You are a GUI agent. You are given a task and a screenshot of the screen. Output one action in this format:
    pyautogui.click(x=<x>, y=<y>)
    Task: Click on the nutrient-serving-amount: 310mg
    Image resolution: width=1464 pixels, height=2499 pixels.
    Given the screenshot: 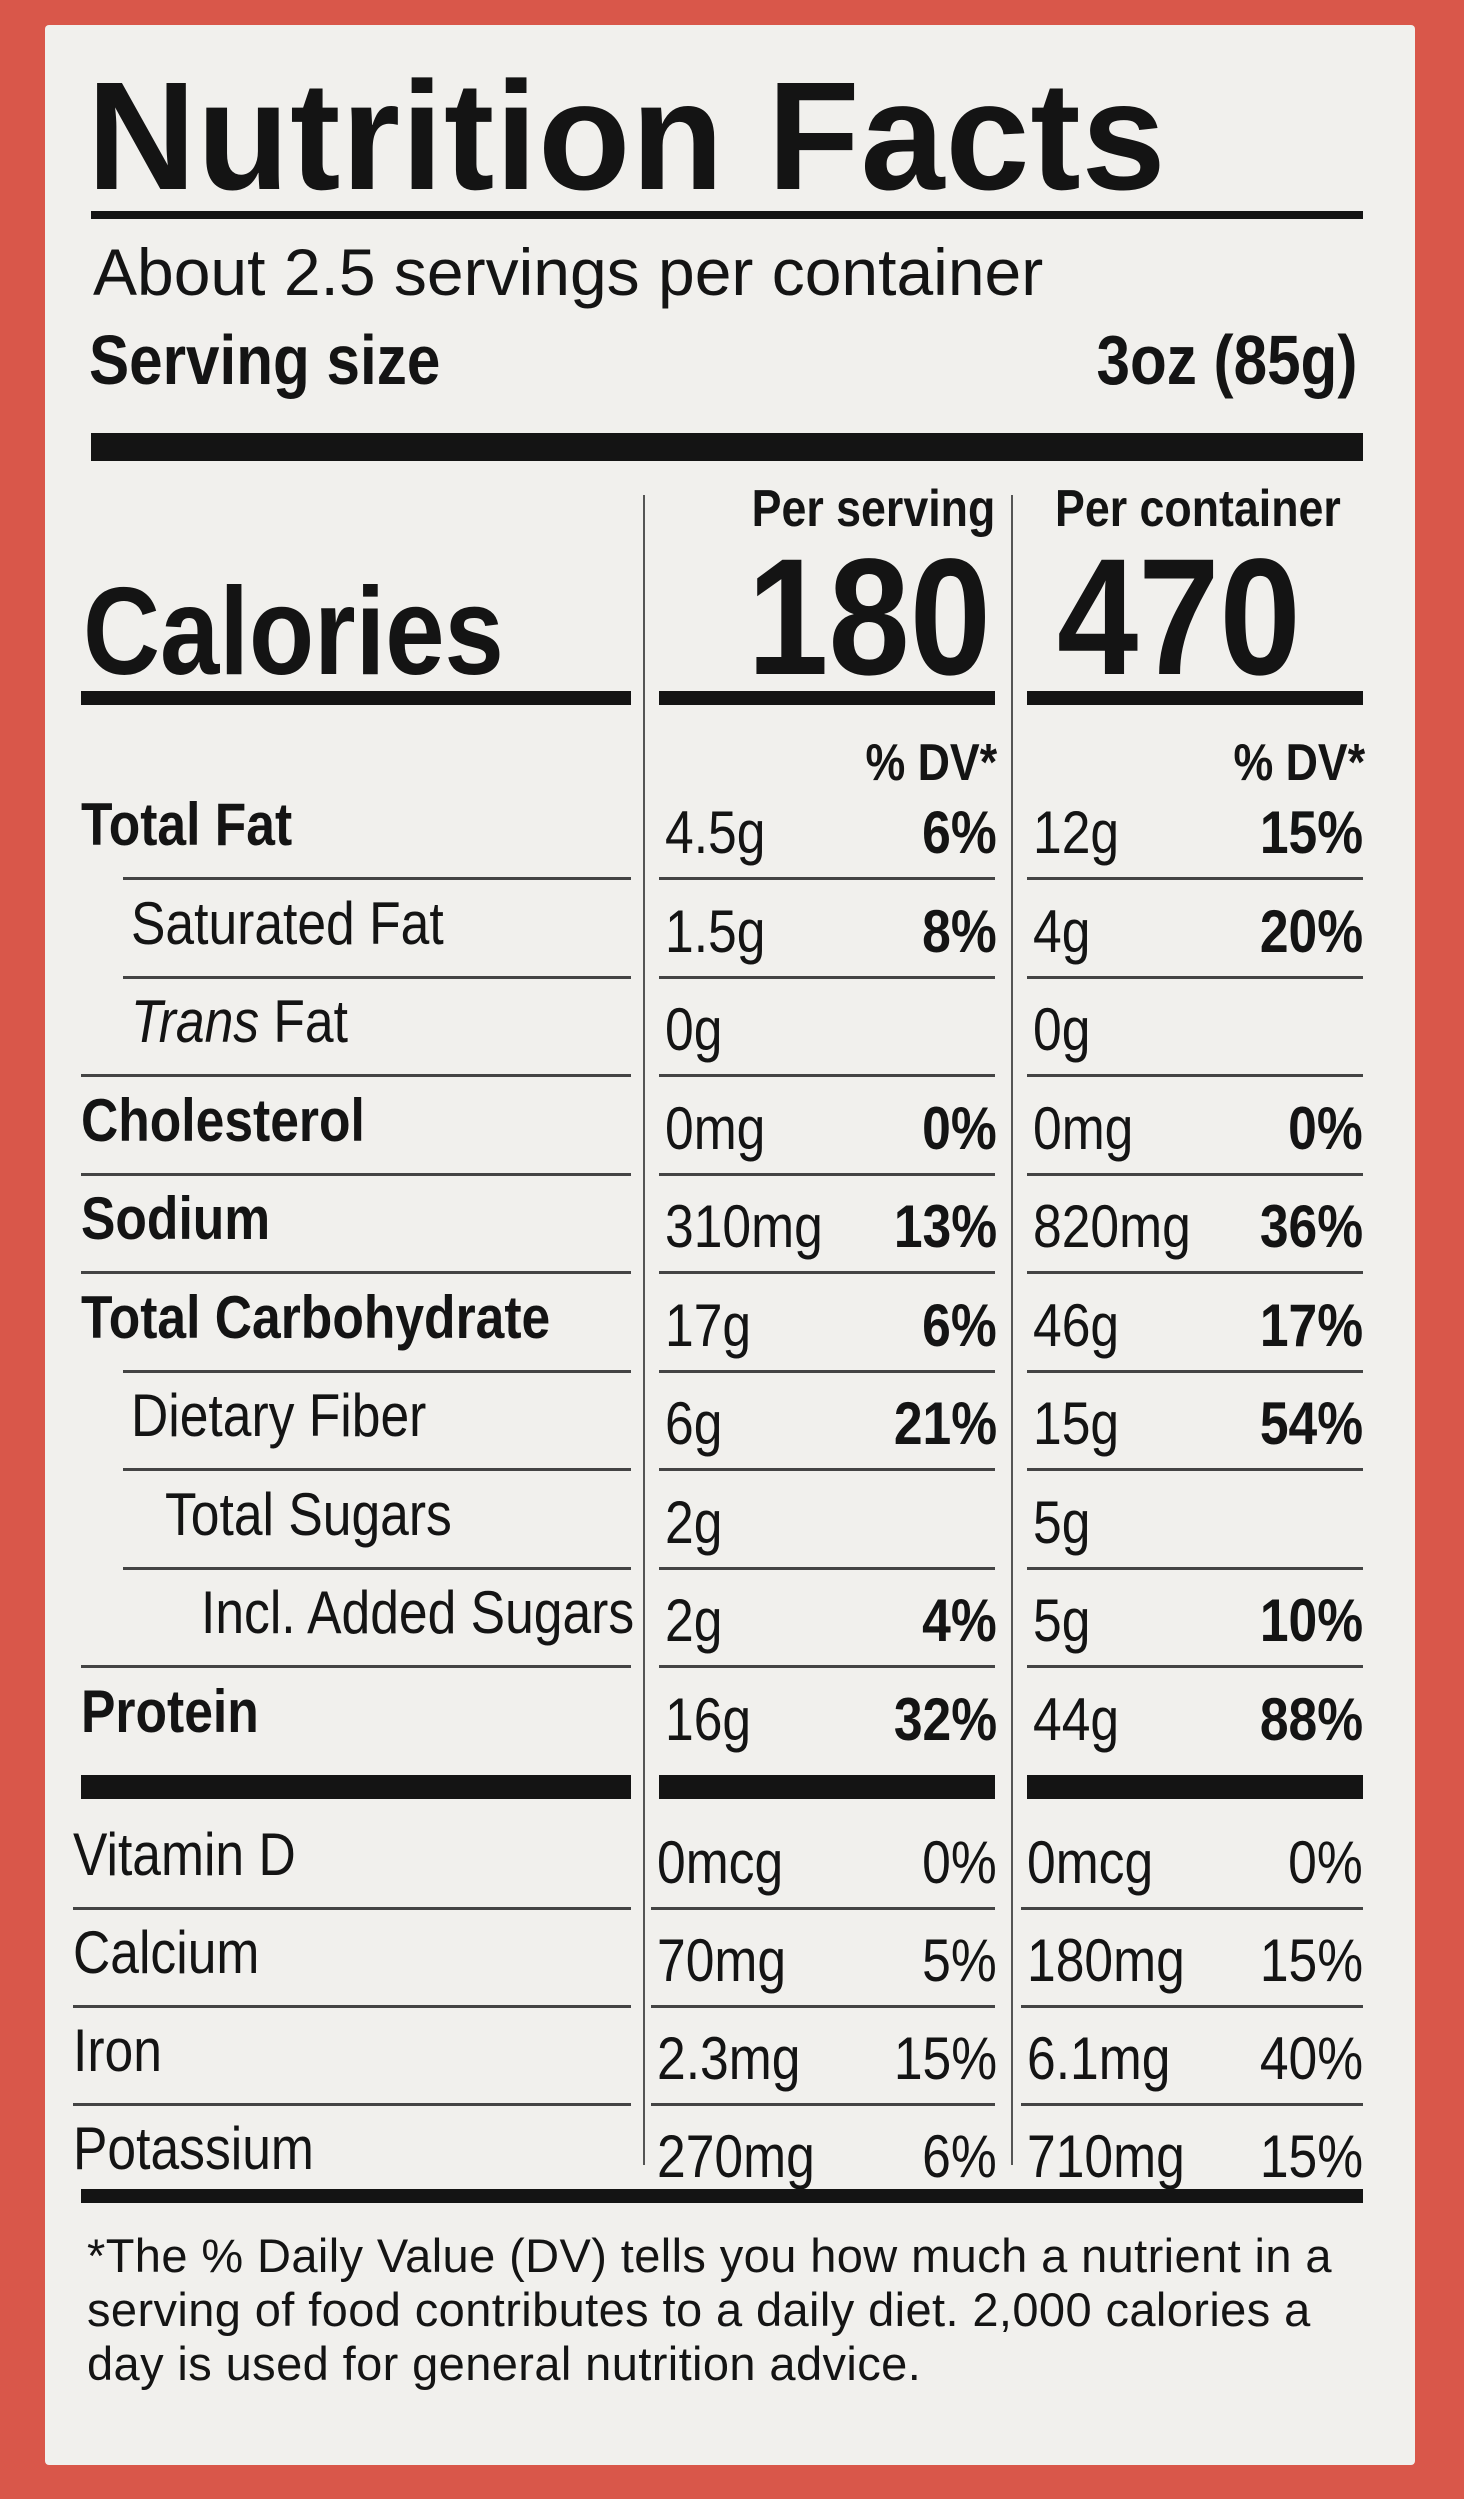 What is the action you would take?
    pyautogui.click(x=744, y=1226)
    